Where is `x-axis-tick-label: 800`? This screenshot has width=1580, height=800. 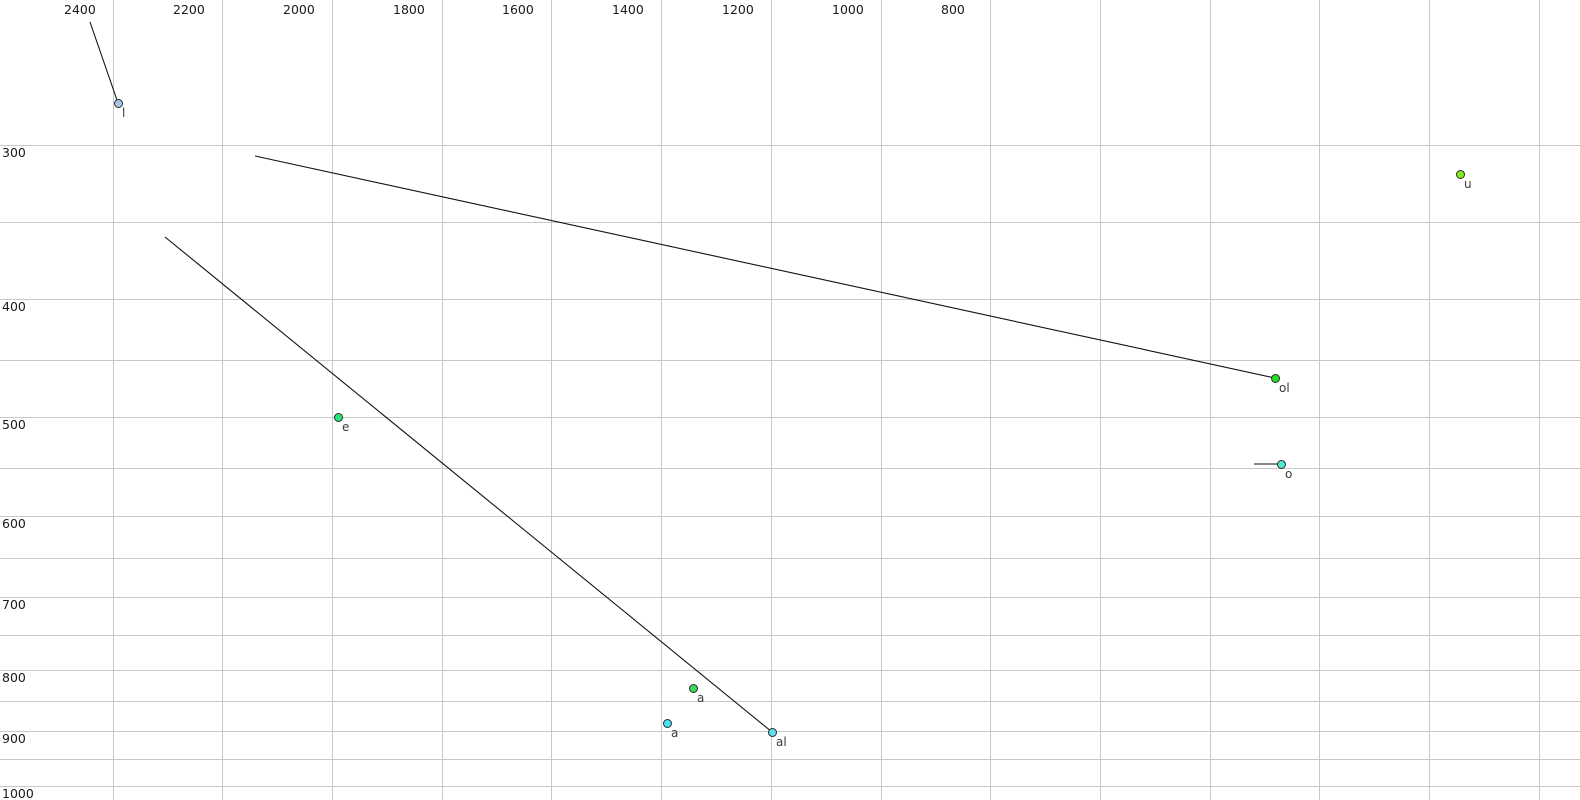 x-axis-tick-label: 800 is located at coordinates (953, 9).